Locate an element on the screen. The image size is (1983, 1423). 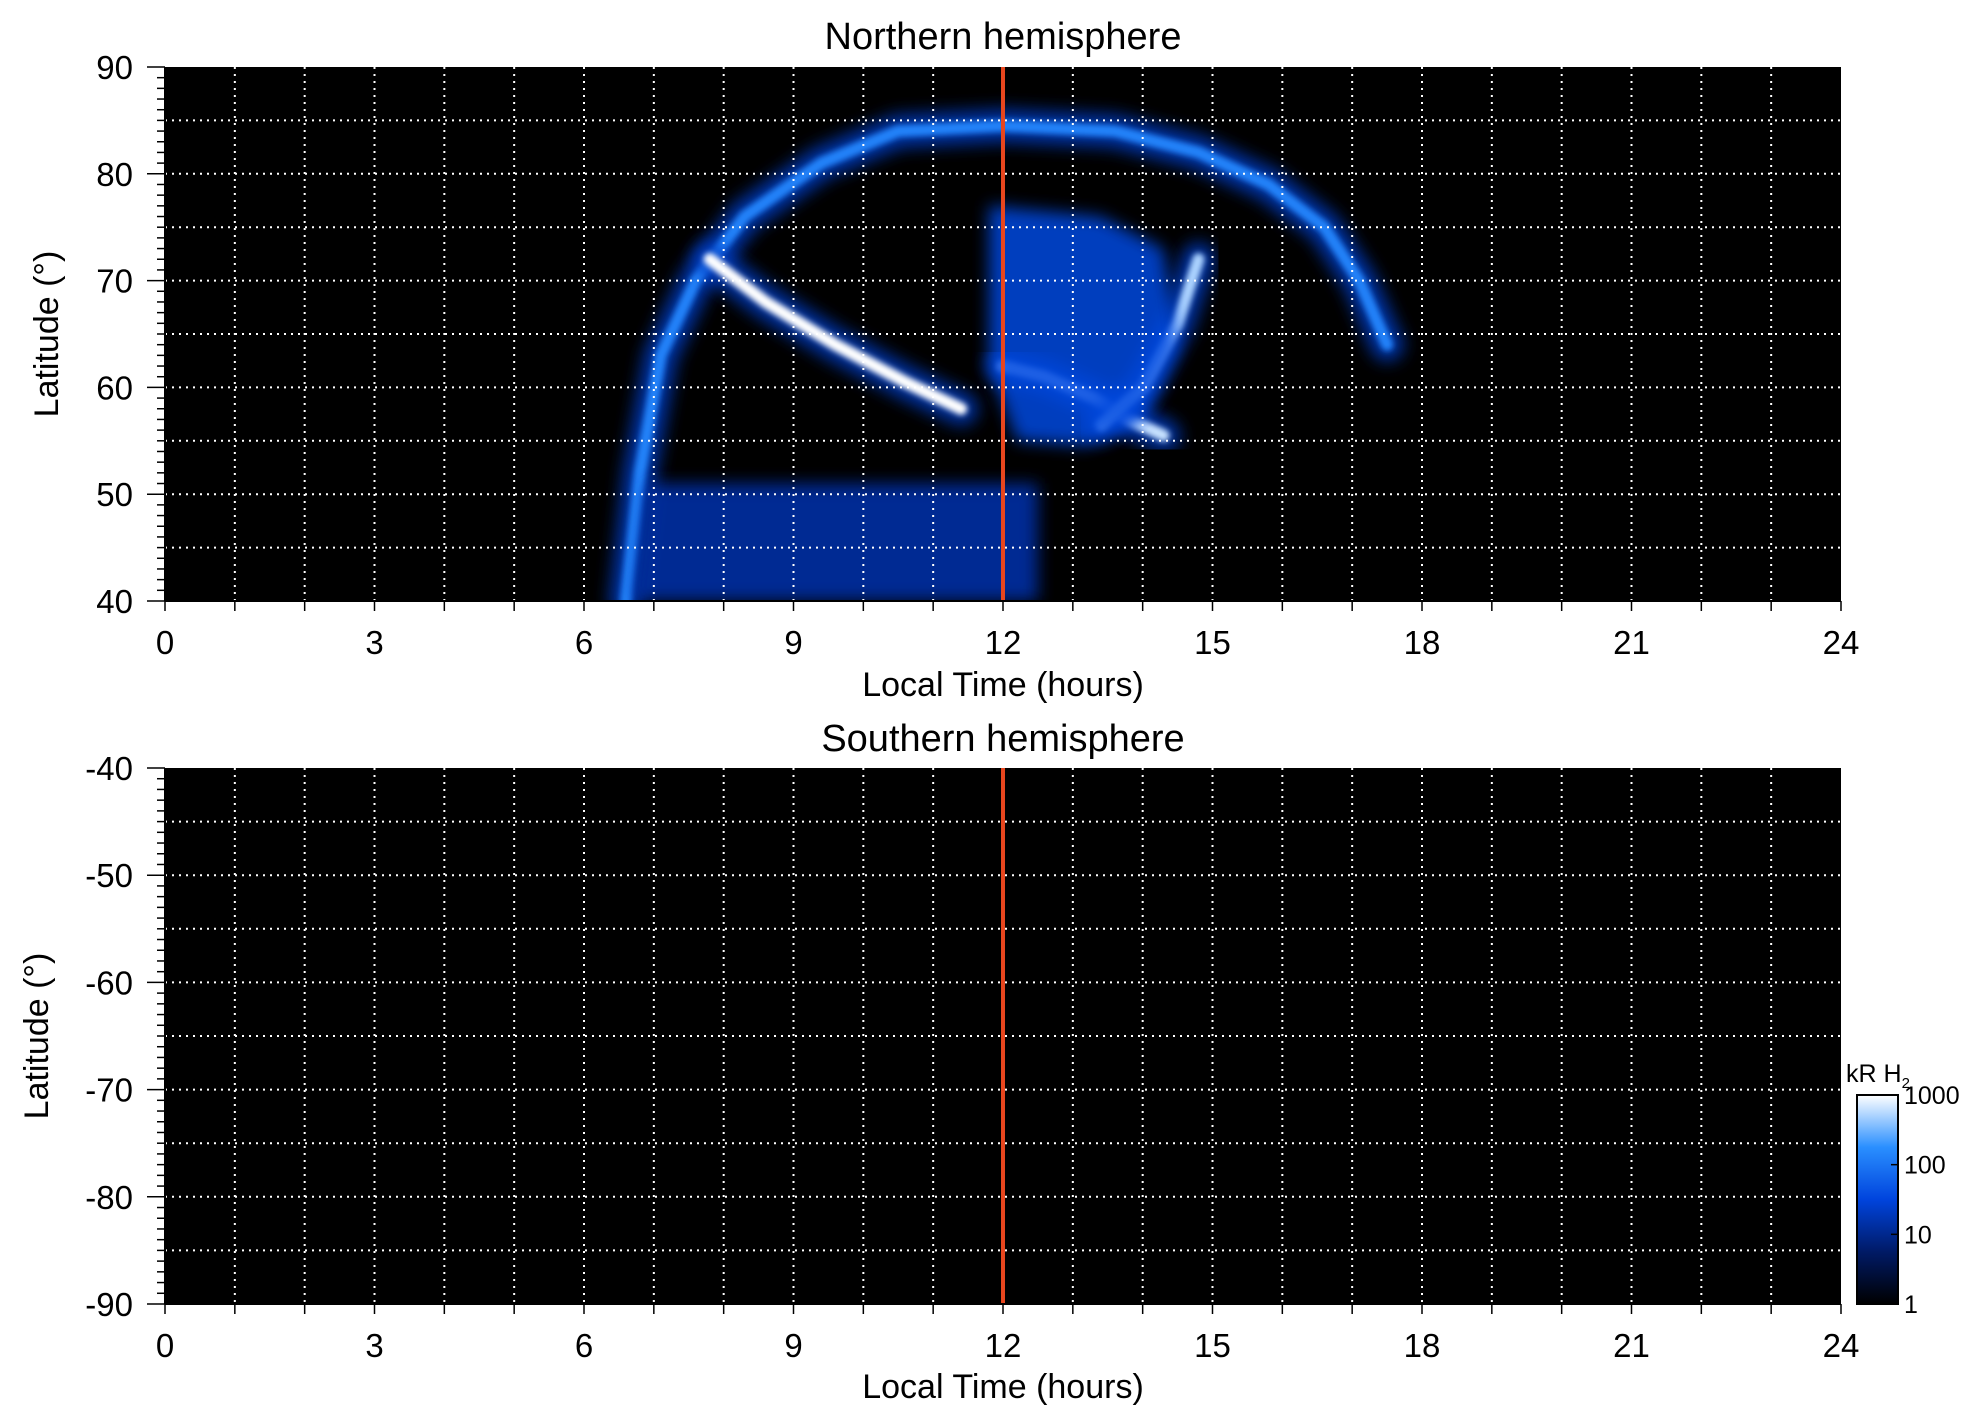
y-tick-label: -70 is located at coordinates (109, 1090).